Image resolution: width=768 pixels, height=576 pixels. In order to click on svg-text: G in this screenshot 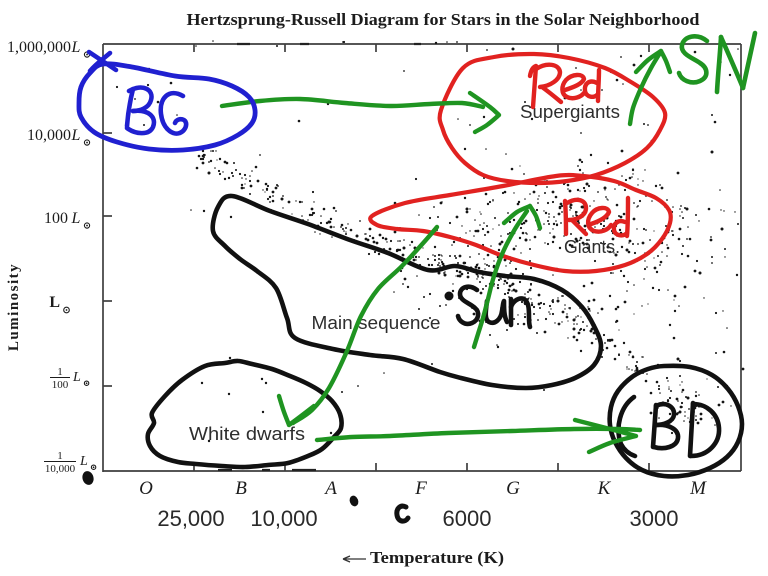, I will do `click(513, 488)`.